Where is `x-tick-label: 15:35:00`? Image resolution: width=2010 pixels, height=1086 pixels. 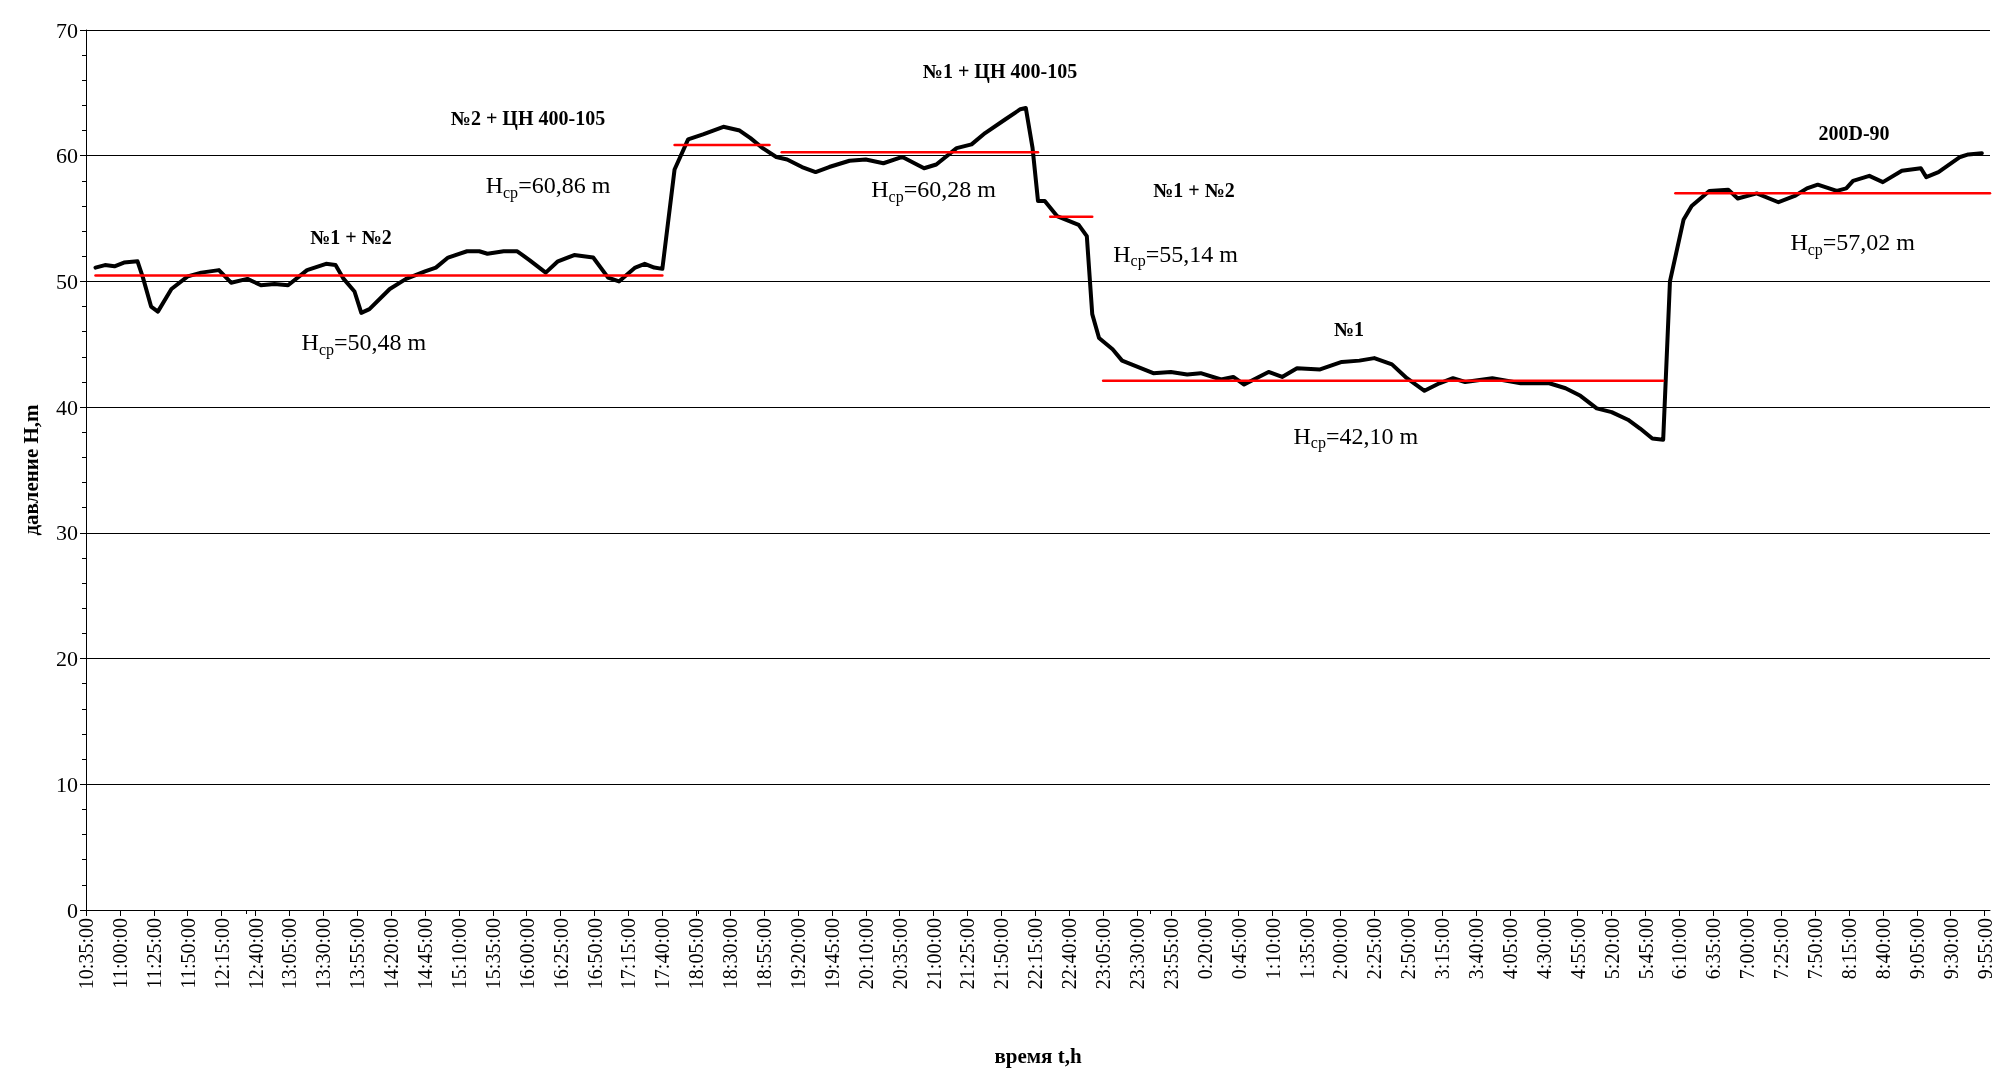 x-tick-label: 15:35:00 is located at coordinates (492, 954).